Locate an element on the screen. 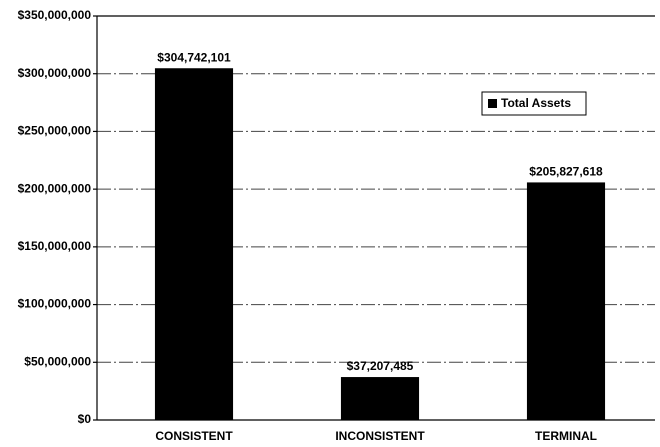 The height and width of the screenshot is (447, 660). y-tick-label: $200,000,000 is located at coordinates (55, 188).